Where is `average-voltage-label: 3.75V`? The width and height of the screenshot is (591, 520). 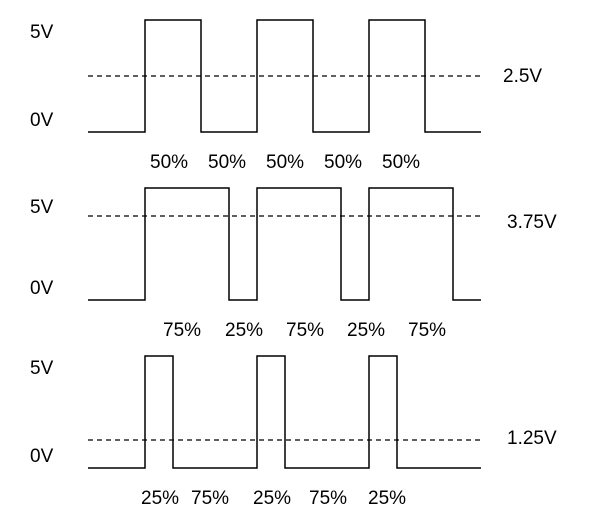
average-voltage-label: 3.75V is located at coordinates (532, 222).